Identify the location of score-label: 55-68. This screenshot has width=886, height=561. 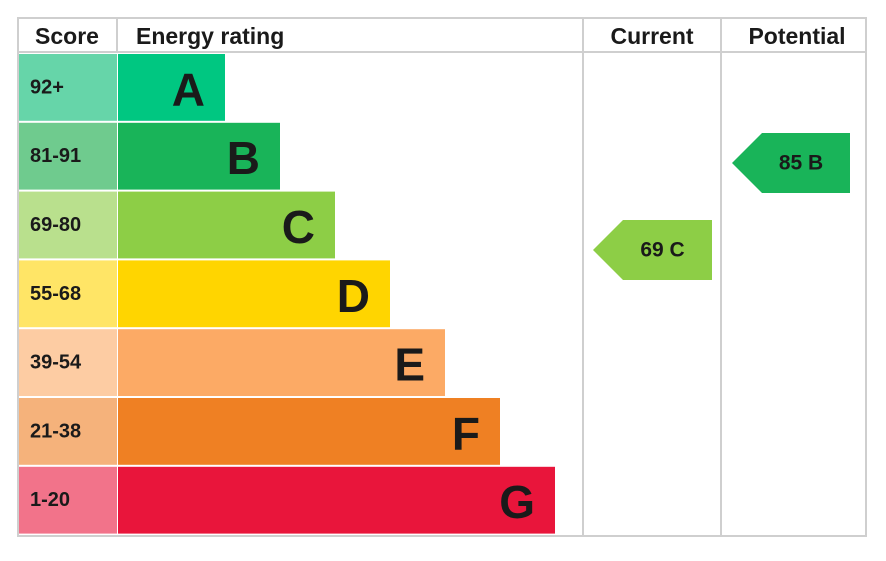
(55, 294).